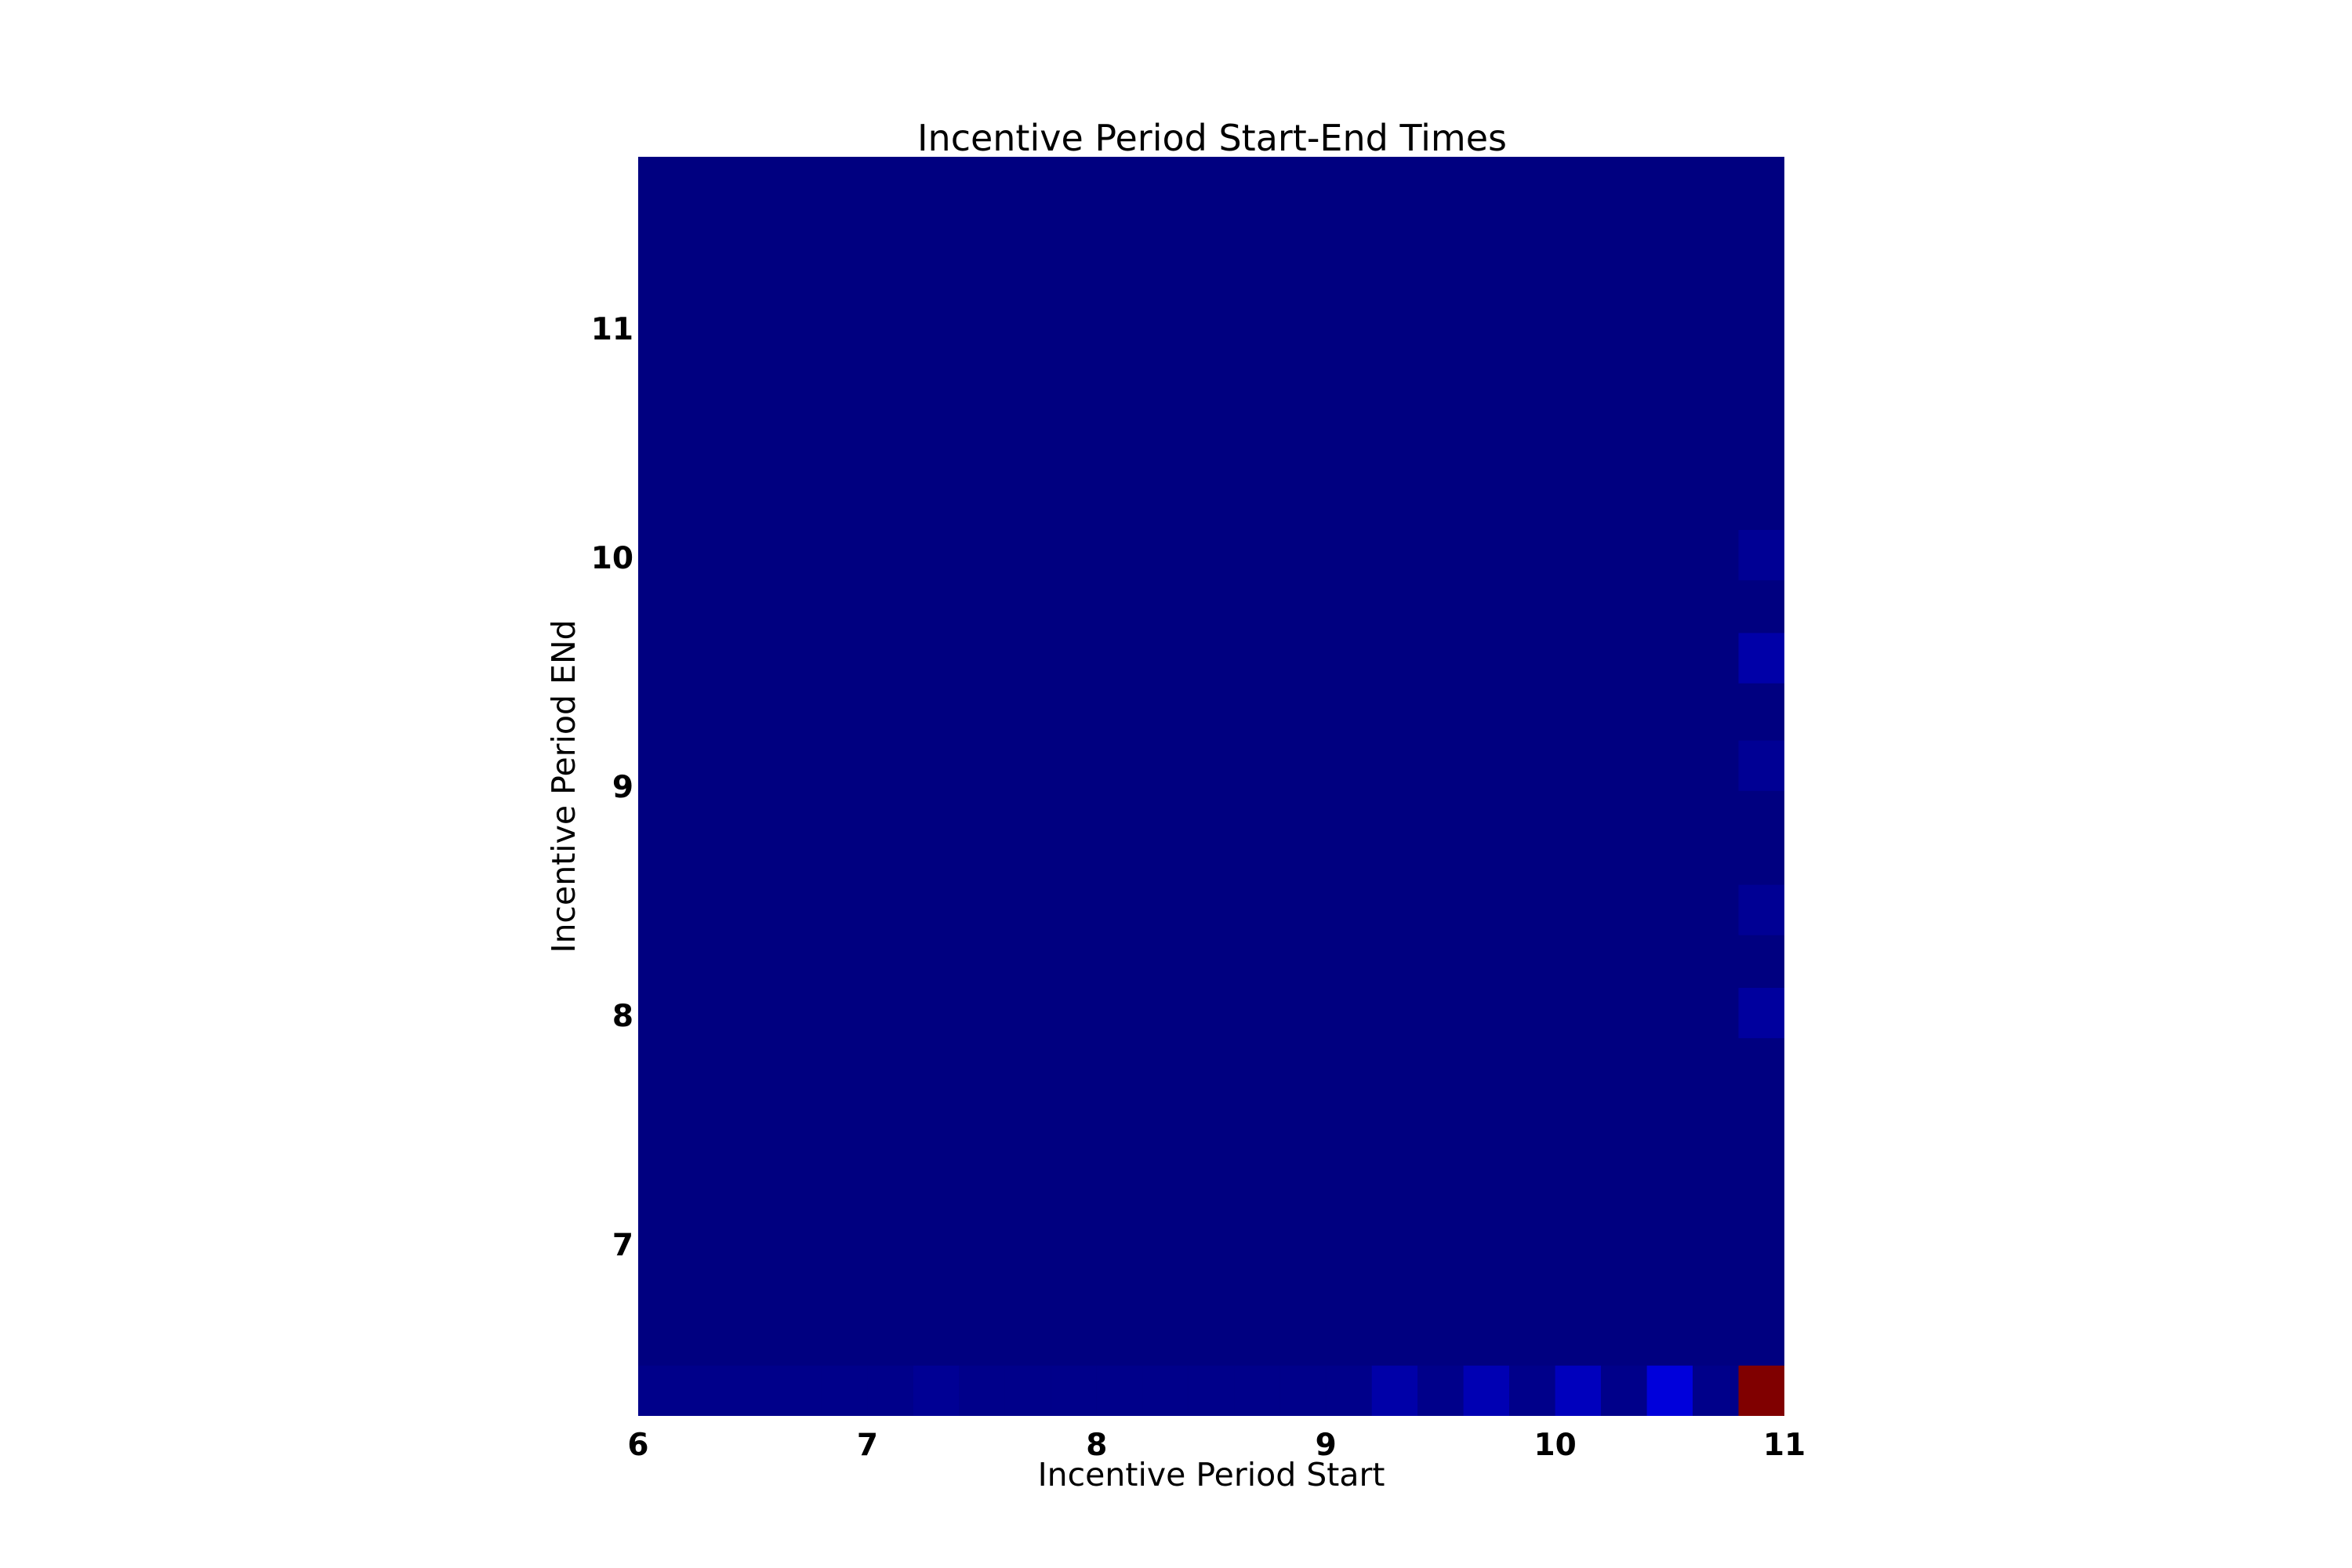 The image size is (2352, 1568). I want to click on chart-title: Incentive Period Start-End Times, so click(1212, 138).